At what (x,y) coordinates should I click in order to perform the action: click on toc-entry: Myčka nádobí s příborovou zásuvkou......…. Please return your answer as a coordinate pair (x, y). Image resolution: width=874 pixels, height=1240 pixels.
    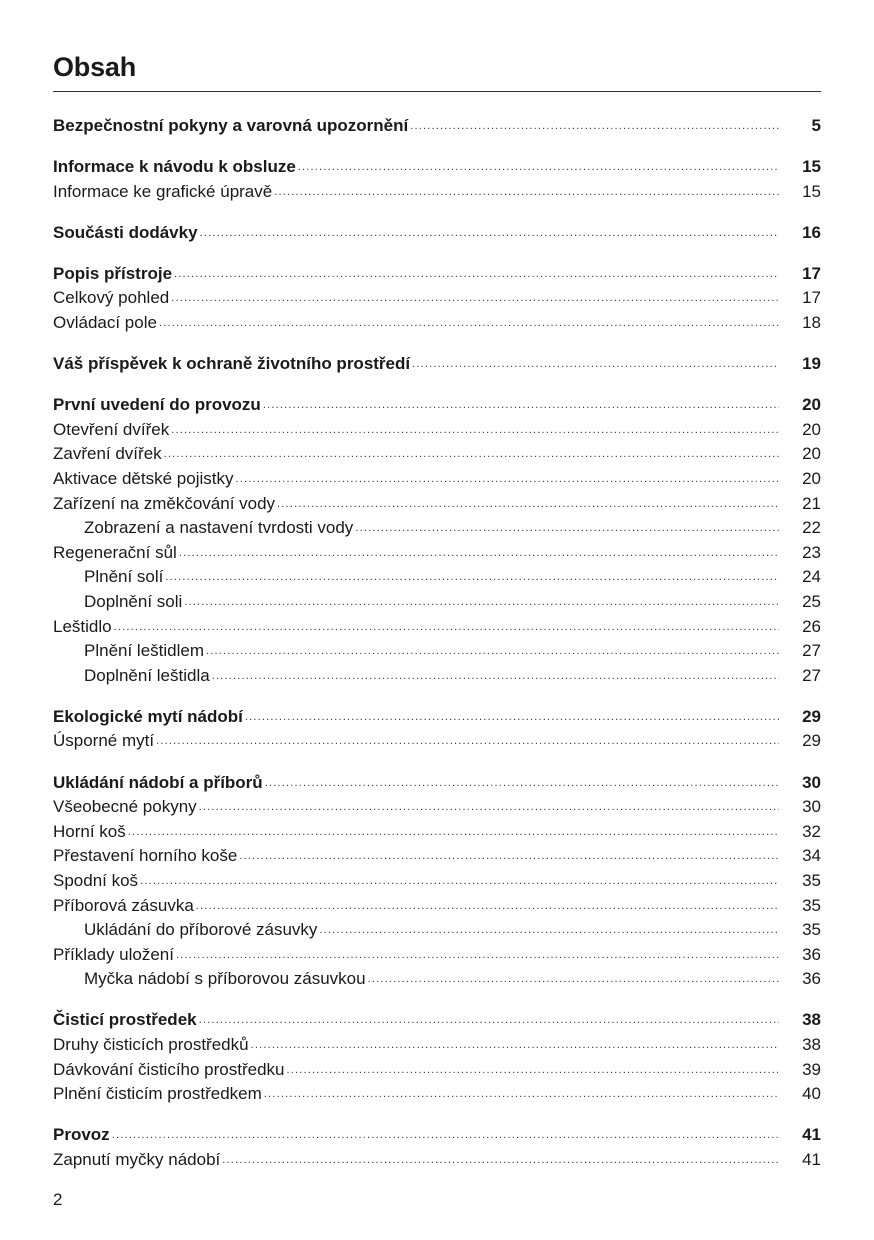
    Looking at the image, I should click on (437, 979).